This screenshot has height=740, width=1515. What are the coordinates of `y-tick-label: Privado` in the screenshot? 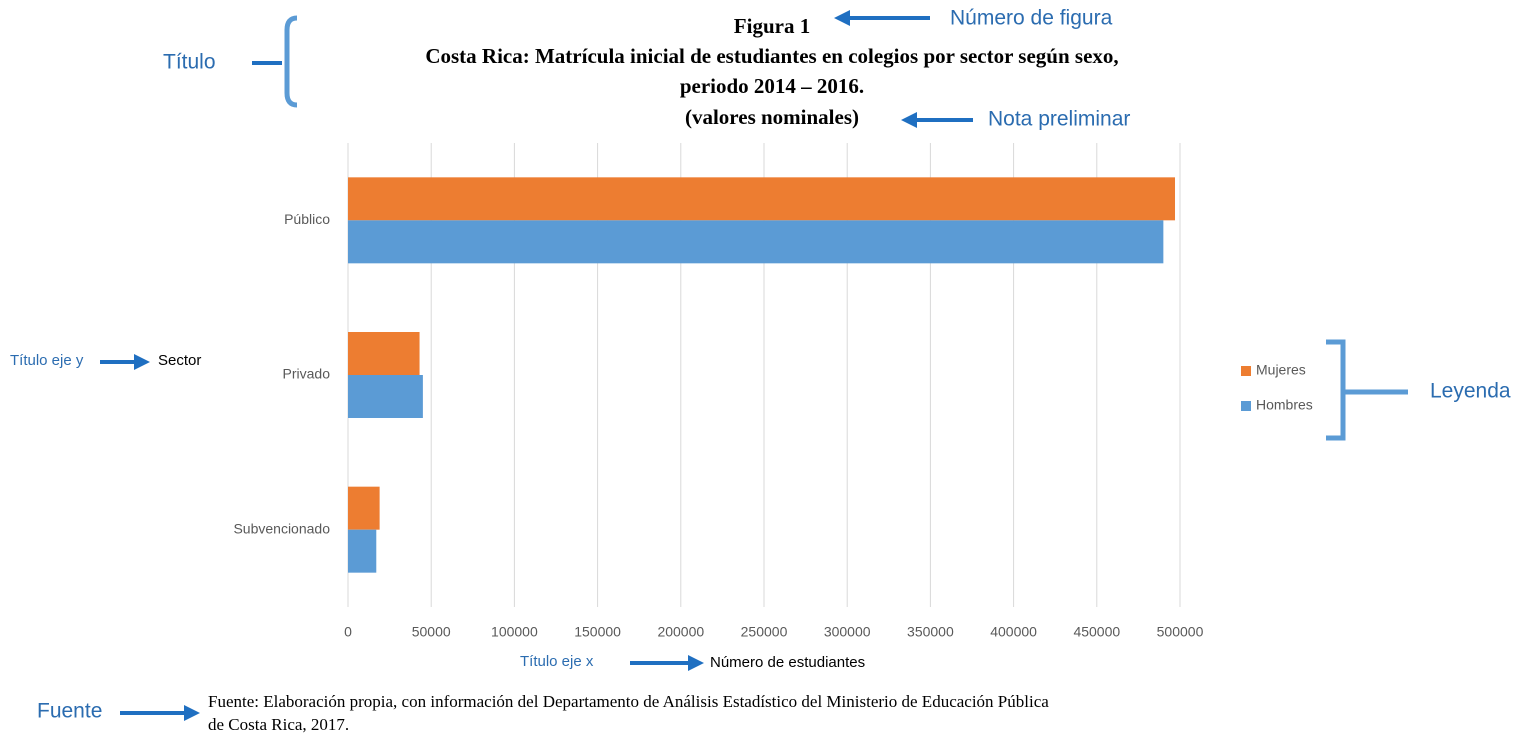 It's located at (307, 374).